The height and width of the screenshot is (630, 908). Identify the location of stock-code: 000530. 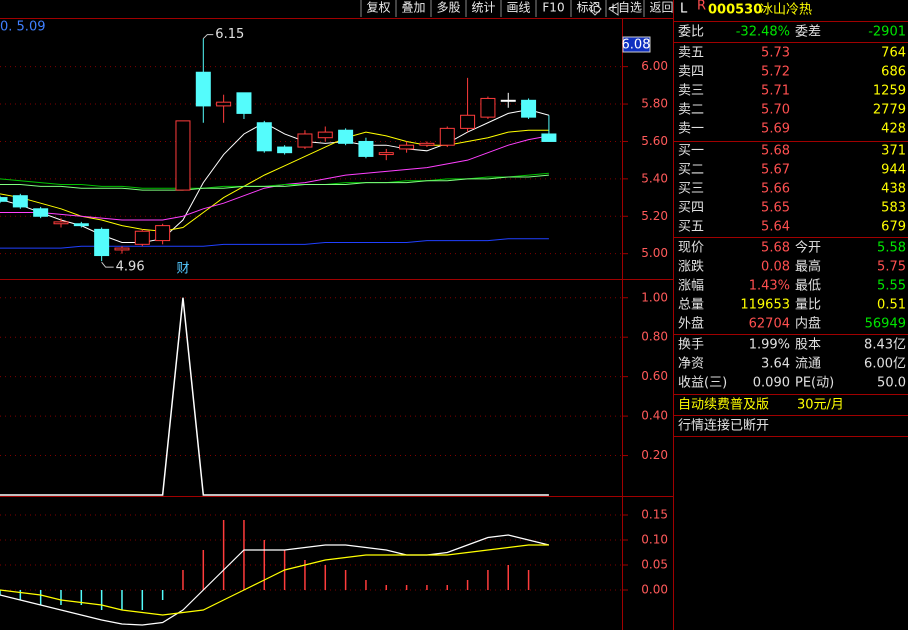
(735, 10).